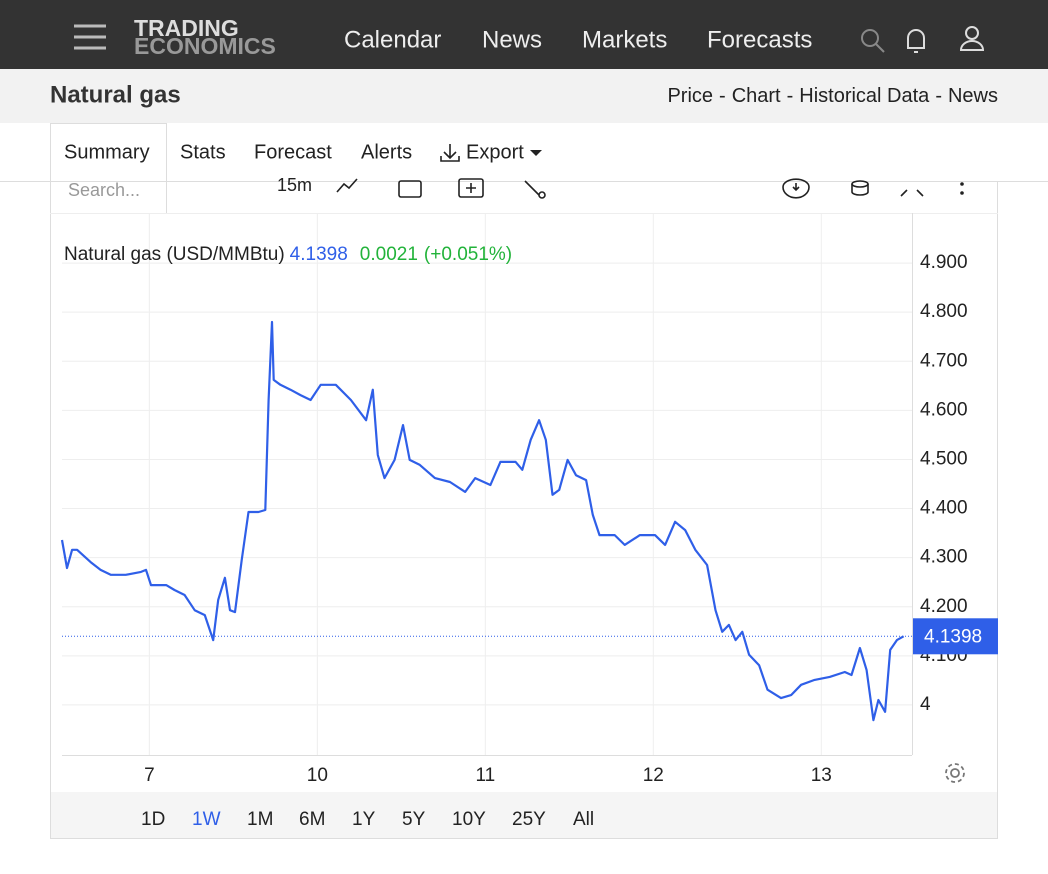 The width and height of the screenshot is (1048, 874). What do you see at coordinates (916, 41) in the screenshot?
I see `bell-icon` at bounding box center [916, 41].